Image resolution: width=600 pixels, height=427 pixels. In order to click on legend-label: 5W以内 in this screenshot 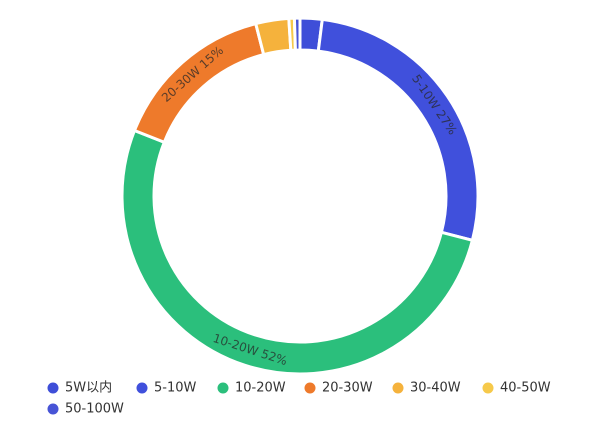, I will do `click(88, 388)`.